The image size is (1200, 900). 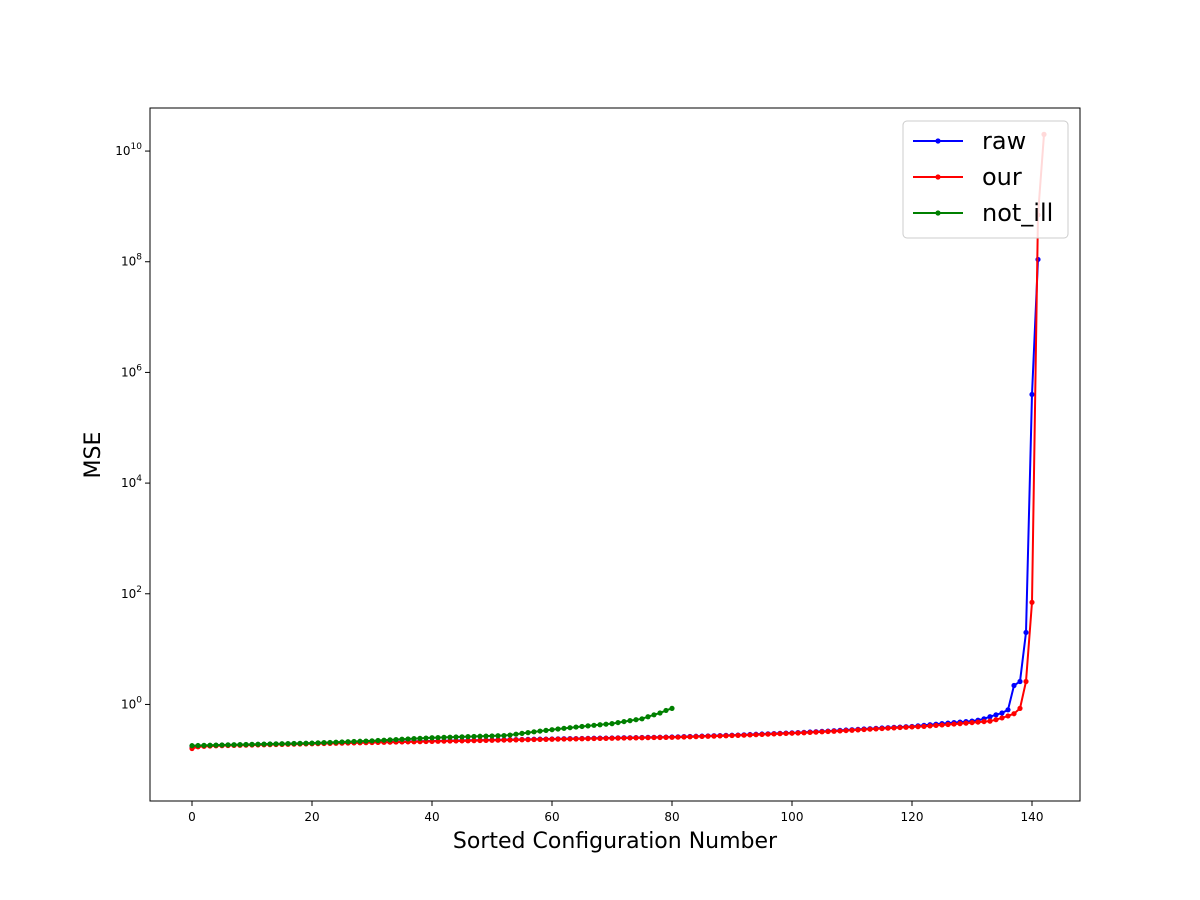 I want to click on y-axis: 100 102 104 106 108 1010, so click(x=132, y=426).